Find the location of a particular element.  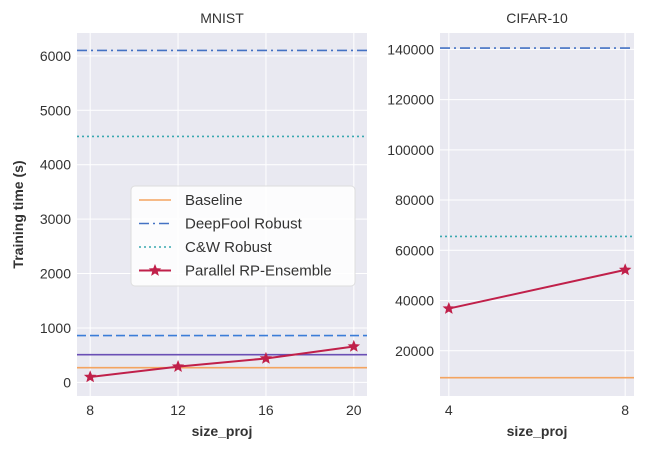

mnist-x-tick-label: 20 is located at coordinates (354, 410).